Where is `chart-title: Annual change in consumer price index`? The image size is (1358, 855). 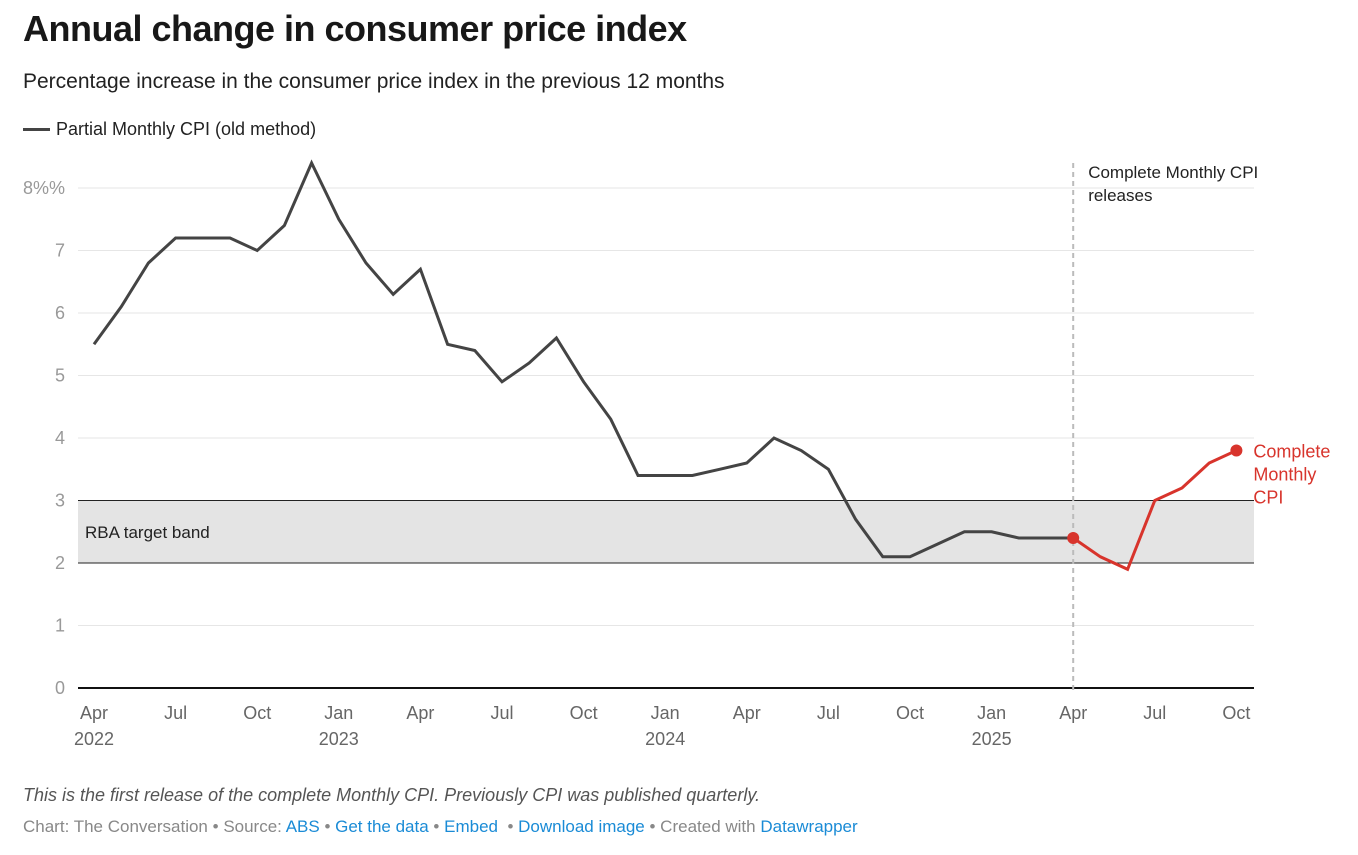 chart-title: Annual change in consumer price index is located at coordinates (355, 28).